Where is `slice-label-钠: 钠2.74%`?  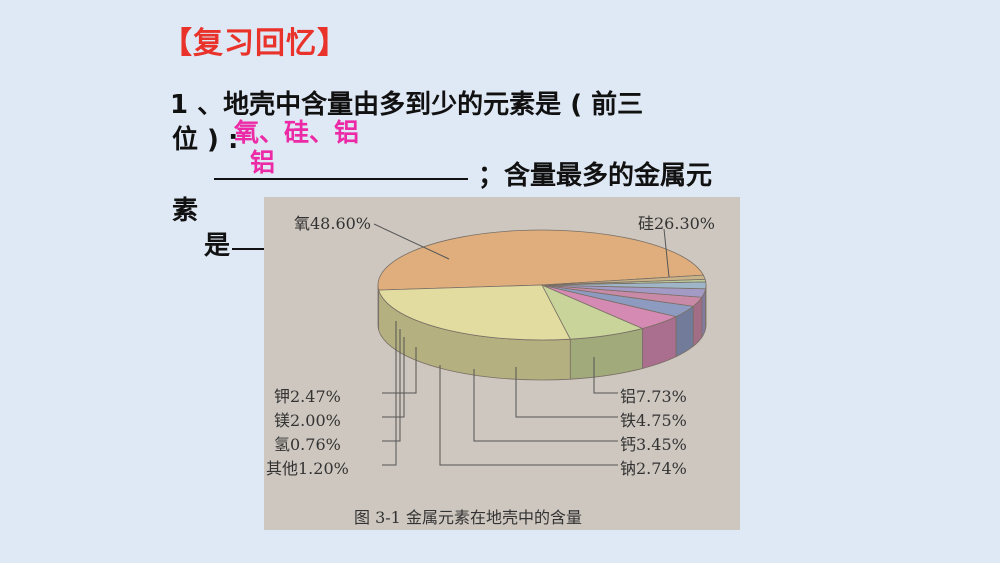
slice-label-钠: 钠2.74% is located at coordinates (653, 468).